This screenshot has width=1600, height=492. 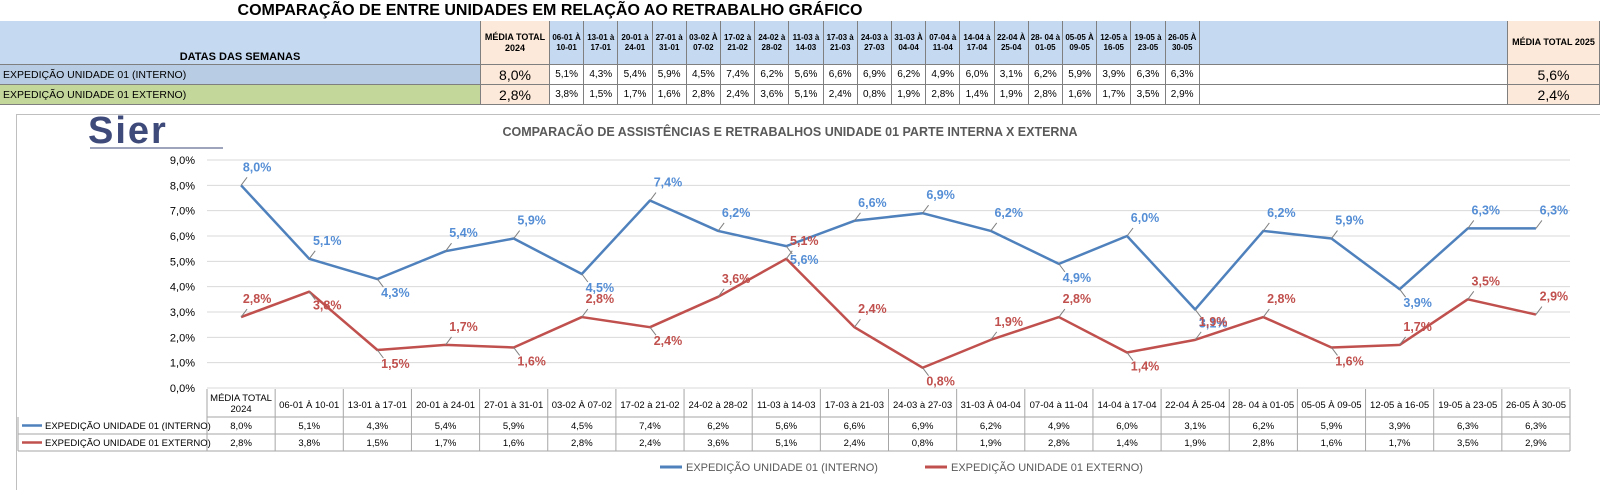 What do you see at coordinates (635, 75) in the screenshot?
I see `week-value: 5,4%` at bounding box center [635, 75].